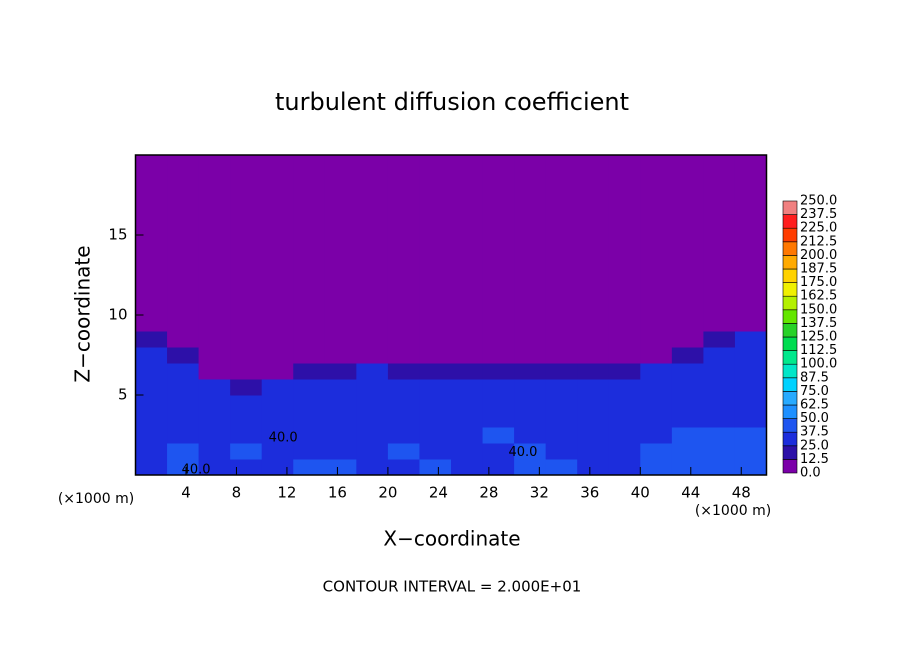 This screenshot has width=904, height=654. Describe the element at coordinates (818, 255) in the screenshot. I see `colorbar-label: 200.0` at that location.